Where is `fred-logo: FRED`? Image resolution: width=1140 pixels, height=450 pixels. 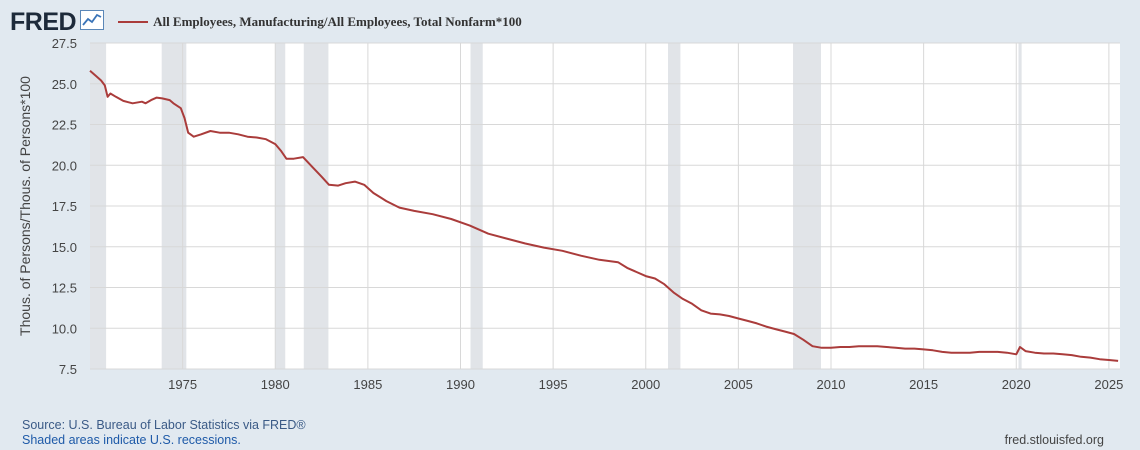 fred-logo: FRED is located at coordinates (43, 21).